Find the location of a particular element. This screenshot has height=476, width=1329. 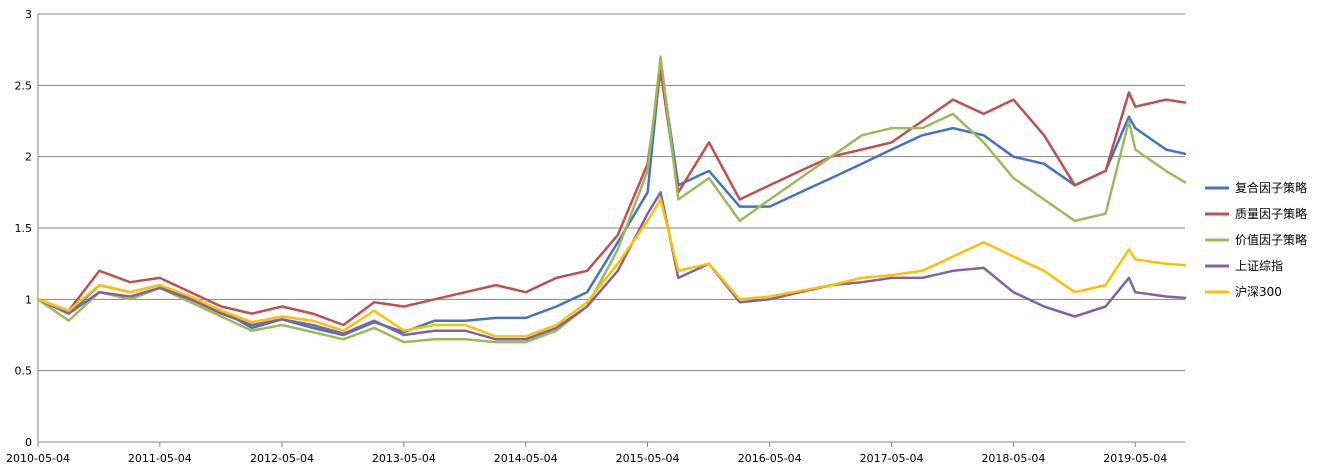

y-tick-label: 2.5 is located at coordinates (24, 85).